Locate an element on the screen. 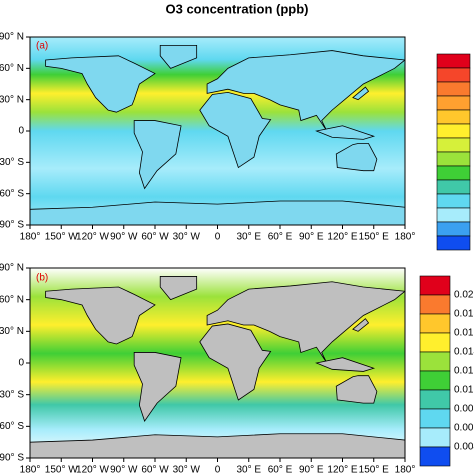 This screenshot has height=474, width=474. colorbar-label: 0.016 is located at coordinates (464, 333).